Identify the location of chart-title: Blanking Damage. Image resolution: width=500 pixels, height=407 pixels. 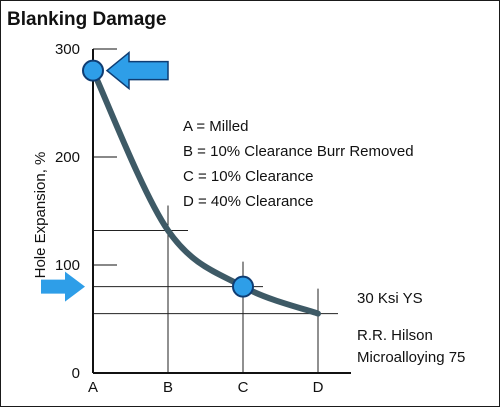
(86, 19).